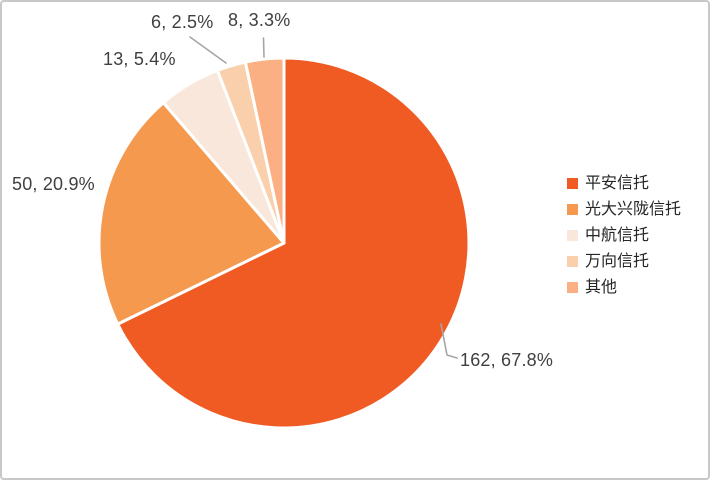  I want to click on data-label-wanxiang-trust: 6, 2.5%, so click(182, 22).